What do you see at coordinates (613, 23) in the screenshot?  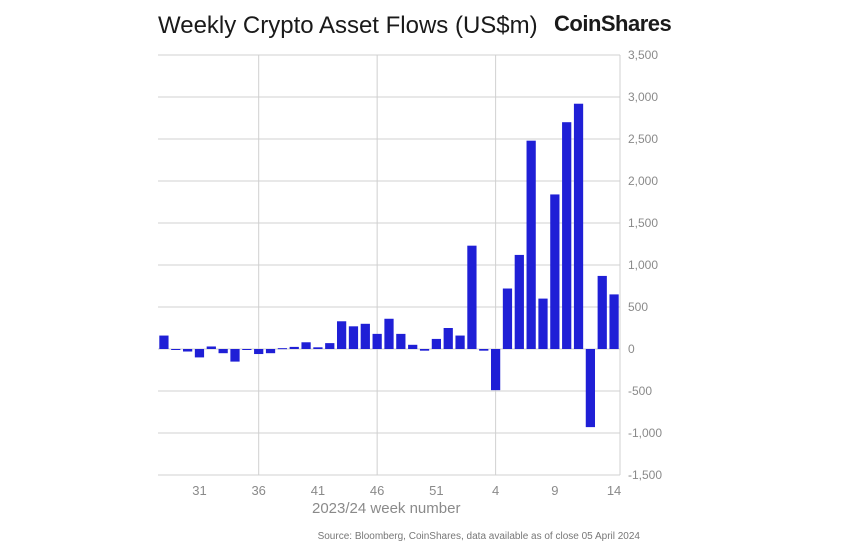 I see `brand-logo: CoinShares` at bounding box center [613, 23].